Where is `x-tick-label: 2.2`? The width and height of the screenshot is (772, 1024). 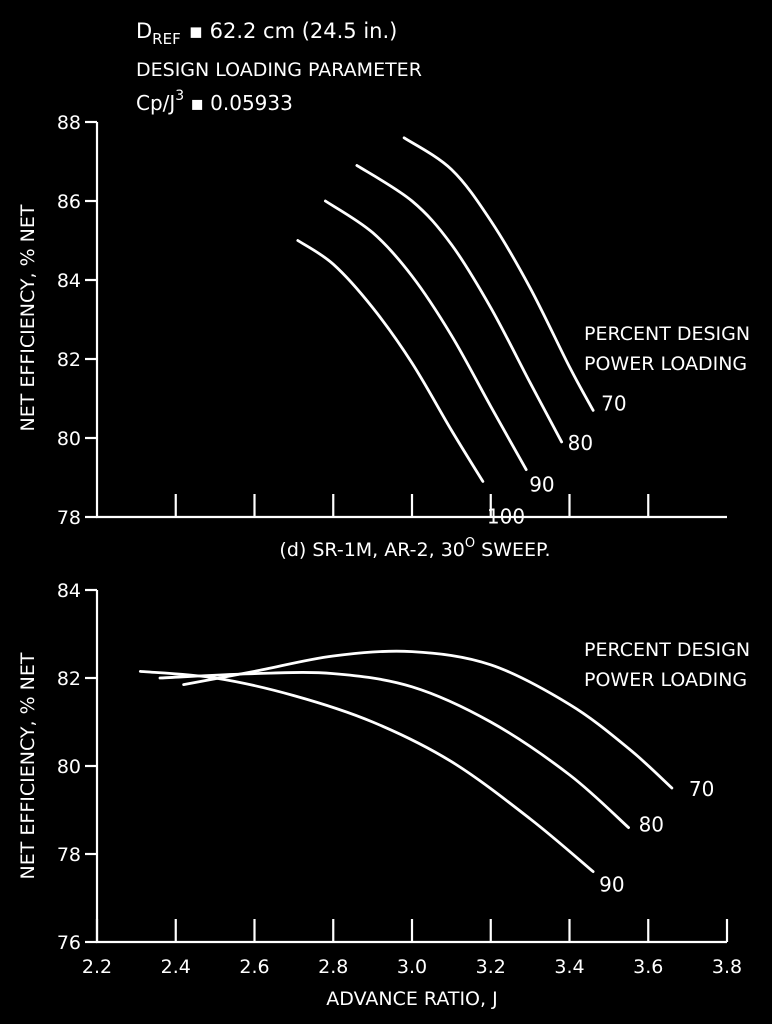 x-tick-label: 2.2 is located at coordinates (97, 967).